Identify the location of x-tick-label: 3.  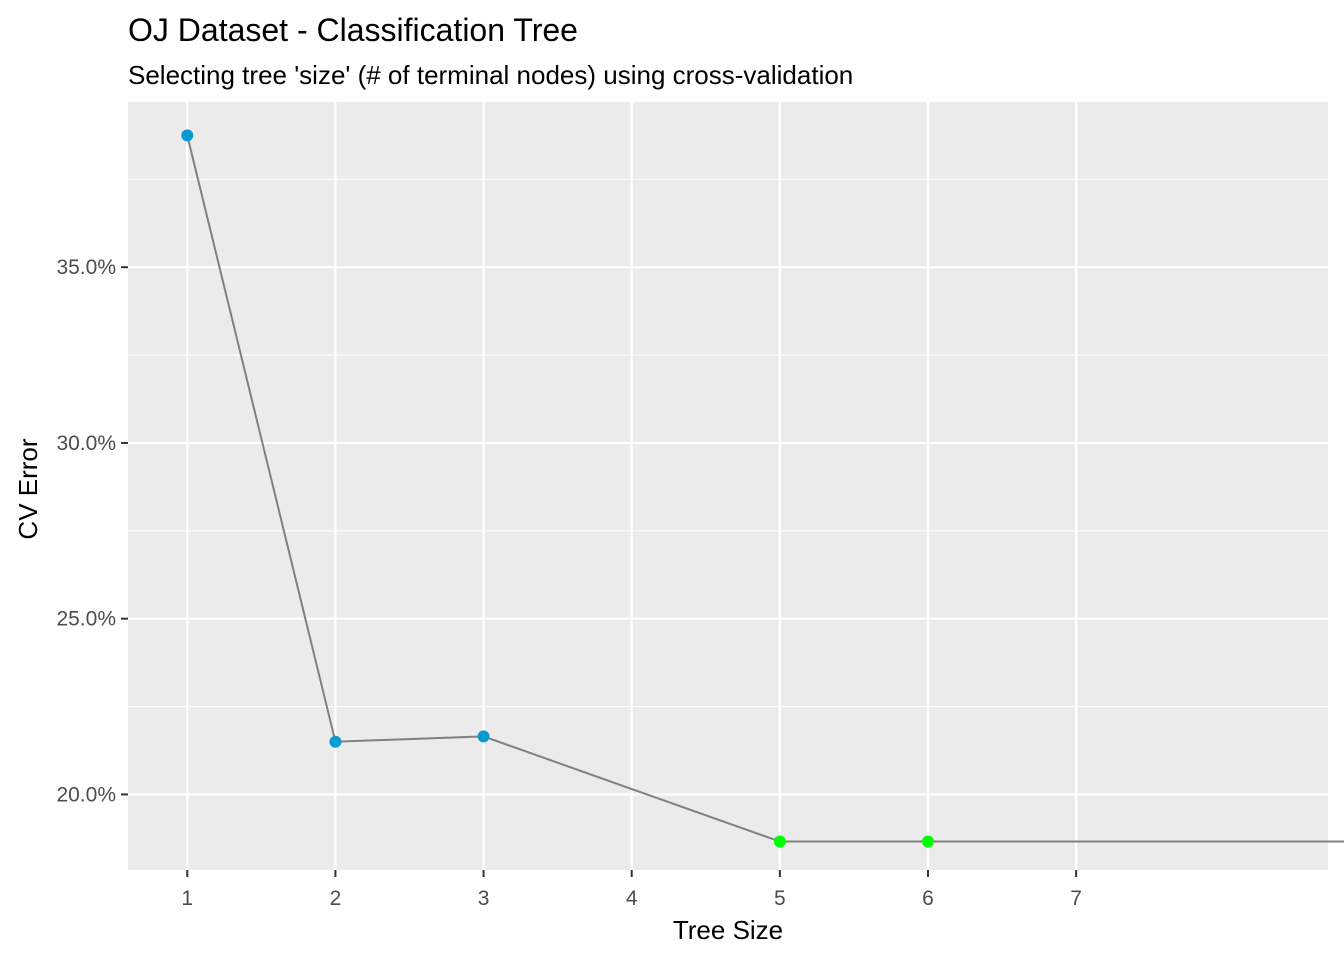
(484, 898).